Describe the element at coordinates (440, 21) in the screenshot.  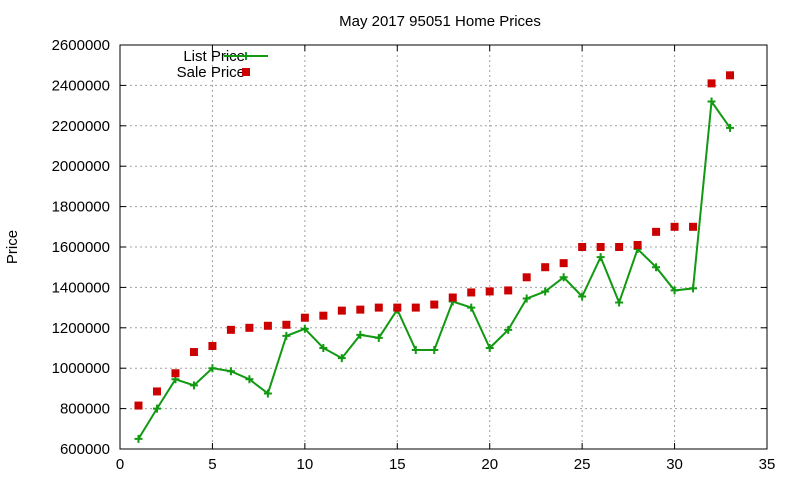
I see `chart-title: May 2017 95051 Home Prices` at that location.